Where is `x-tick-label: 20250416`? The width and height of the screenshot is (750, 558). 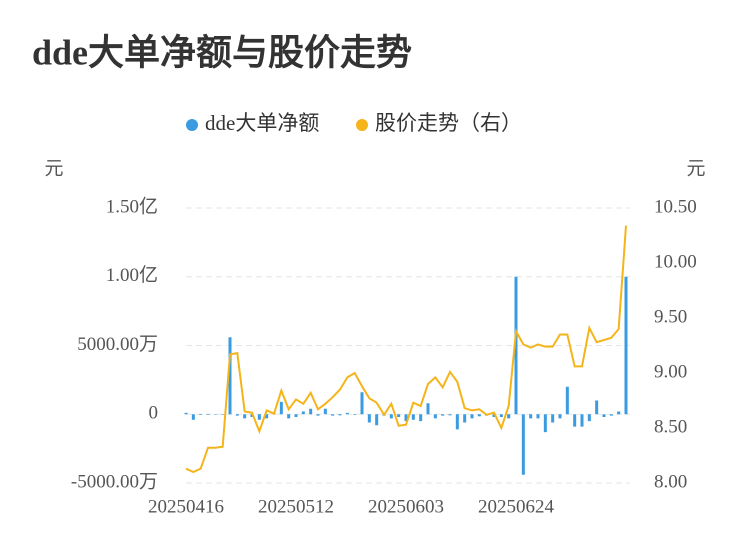 x-tick-label: 20250416 is located at coordinates (186, 506).